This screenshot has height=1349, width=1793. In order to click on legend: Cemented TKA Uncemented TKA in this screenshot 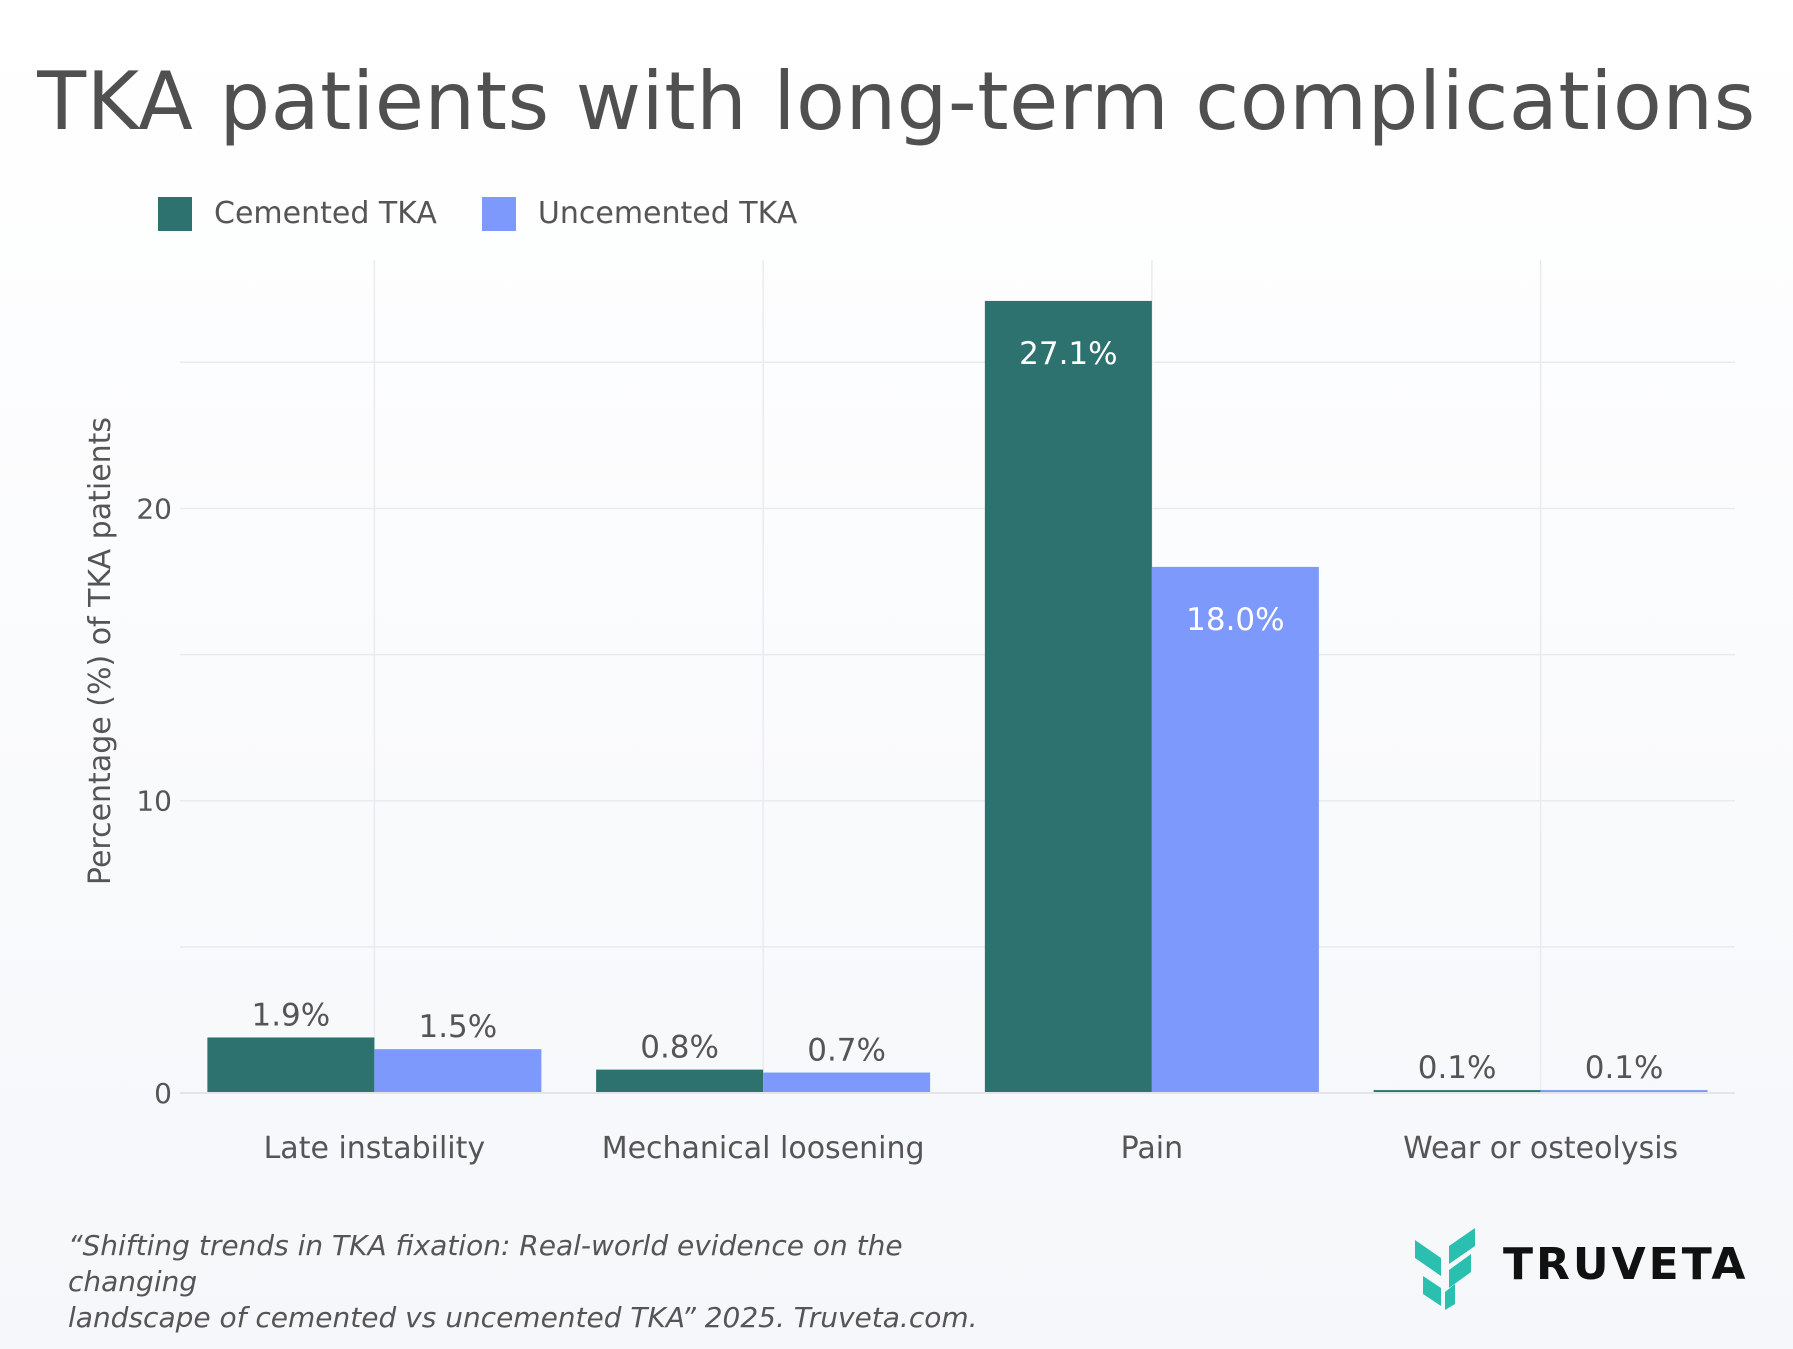, I will do `click(500, 213)`.